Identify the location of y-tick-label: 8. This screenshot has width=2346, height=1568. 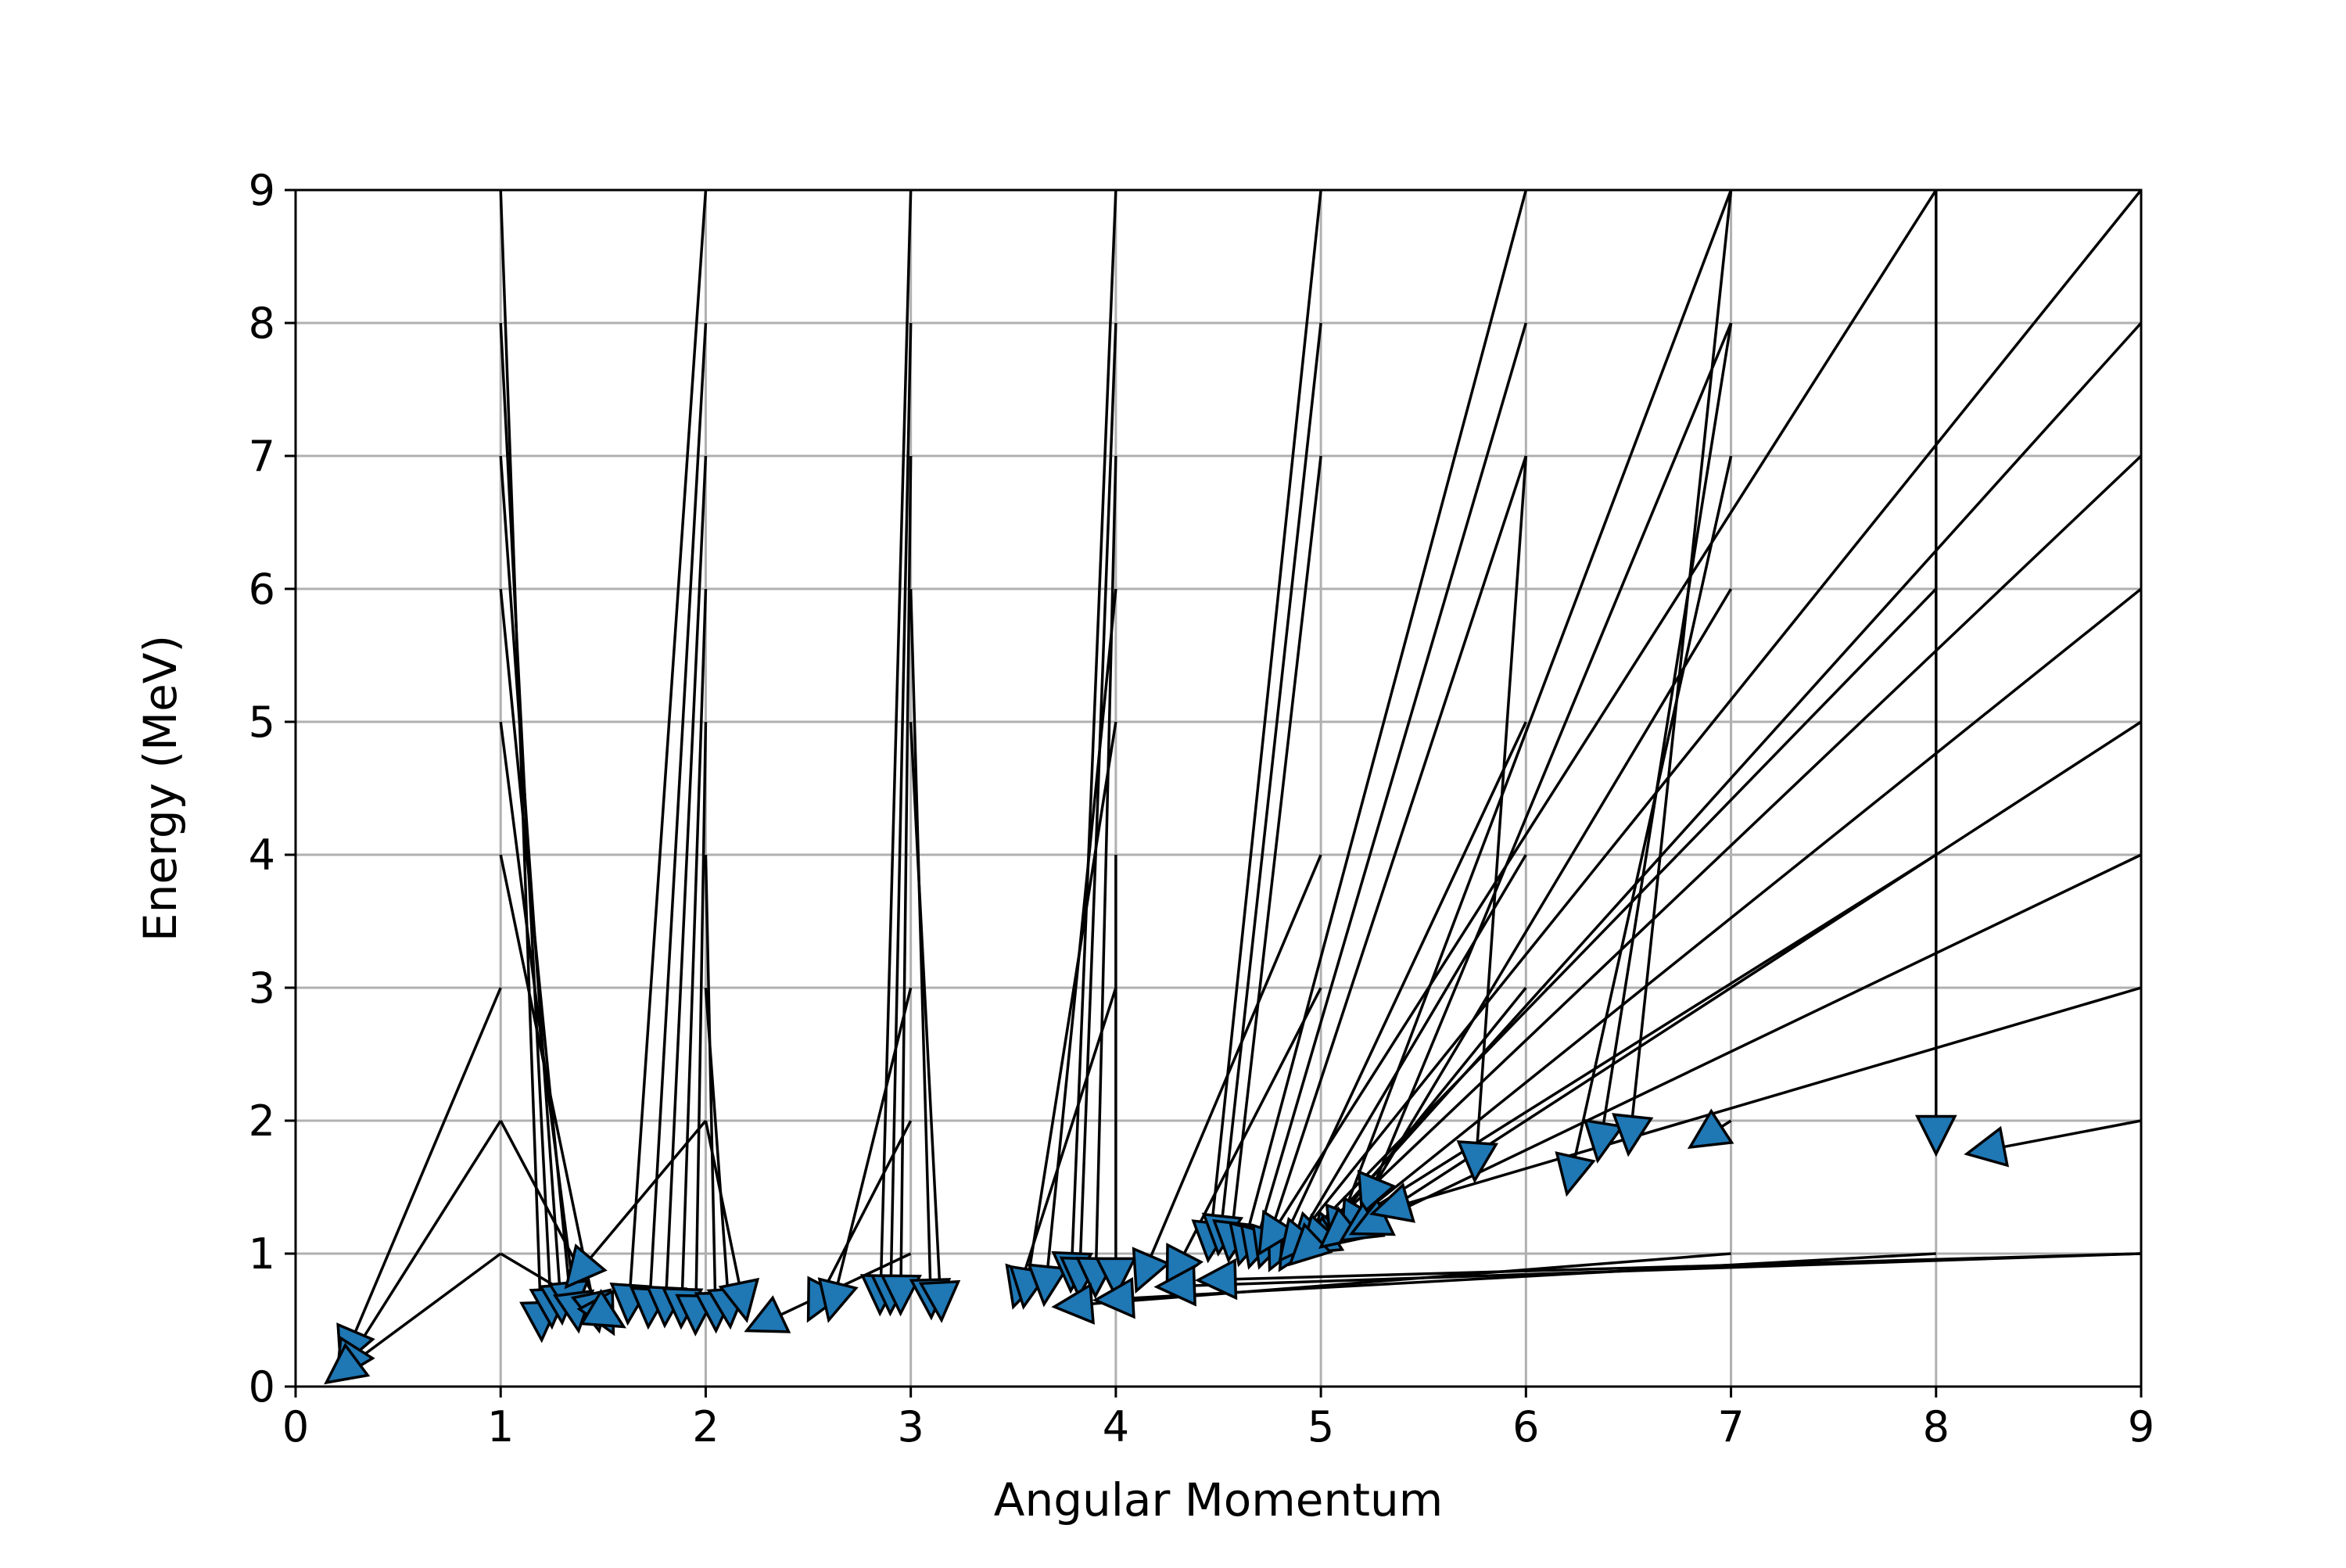
(262, 323).